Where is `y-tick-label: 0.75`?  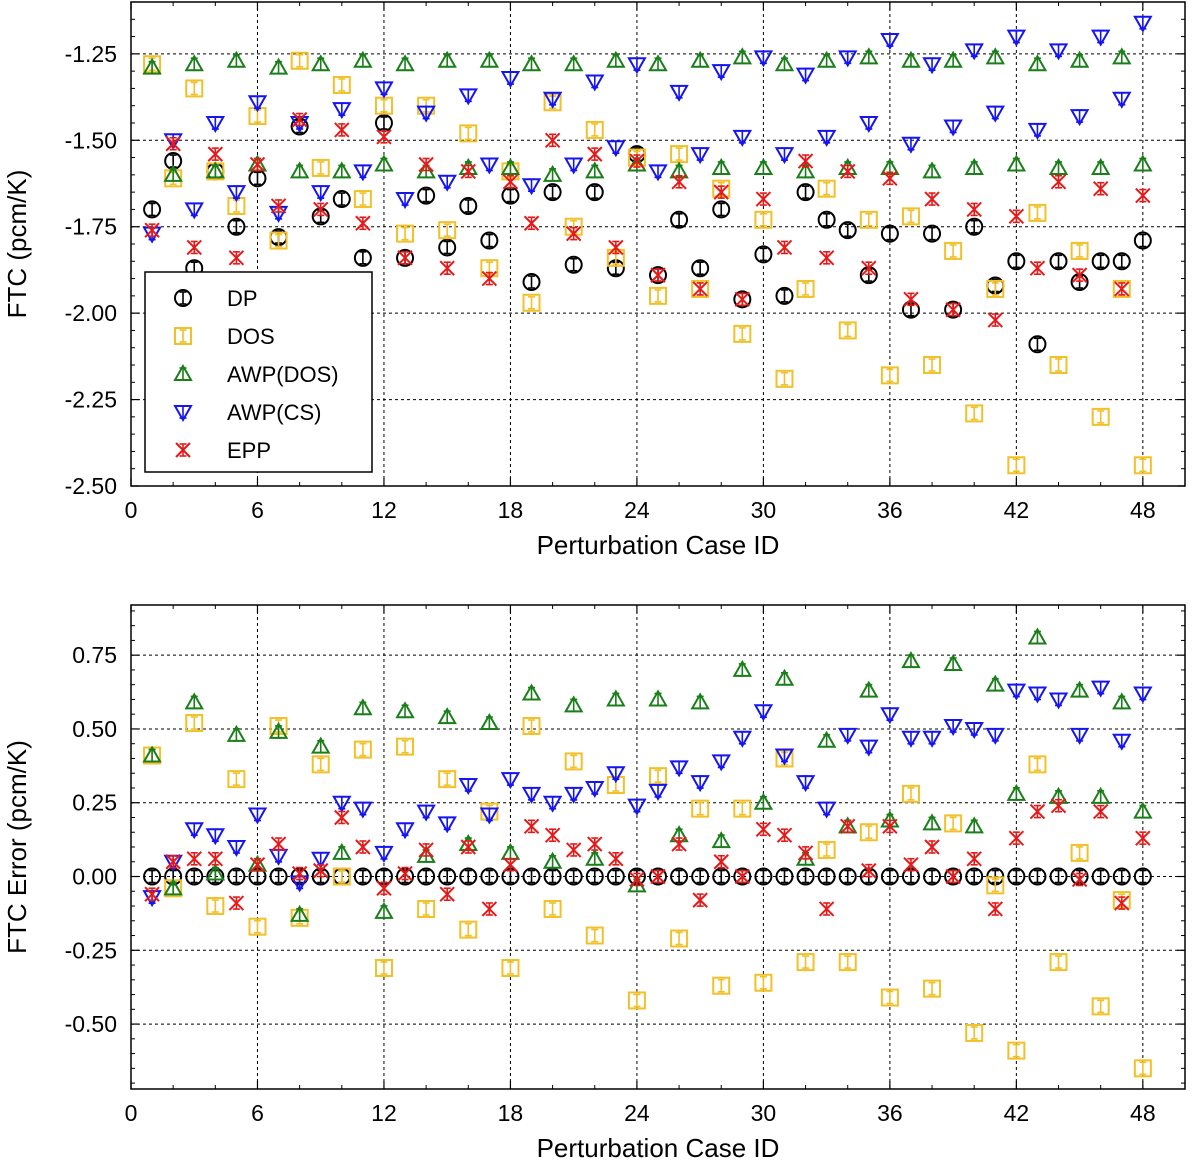 y-tick-label: 0.75 is located at coordinates (94, 655).